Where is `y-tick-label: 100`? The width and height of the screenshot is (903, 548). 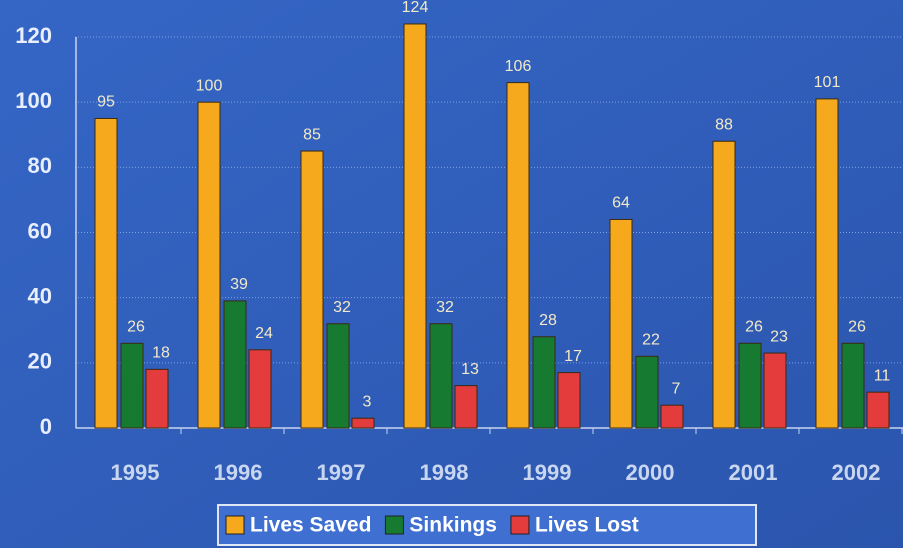 y-tick-label: 100 is located at coordinates (33, 100).